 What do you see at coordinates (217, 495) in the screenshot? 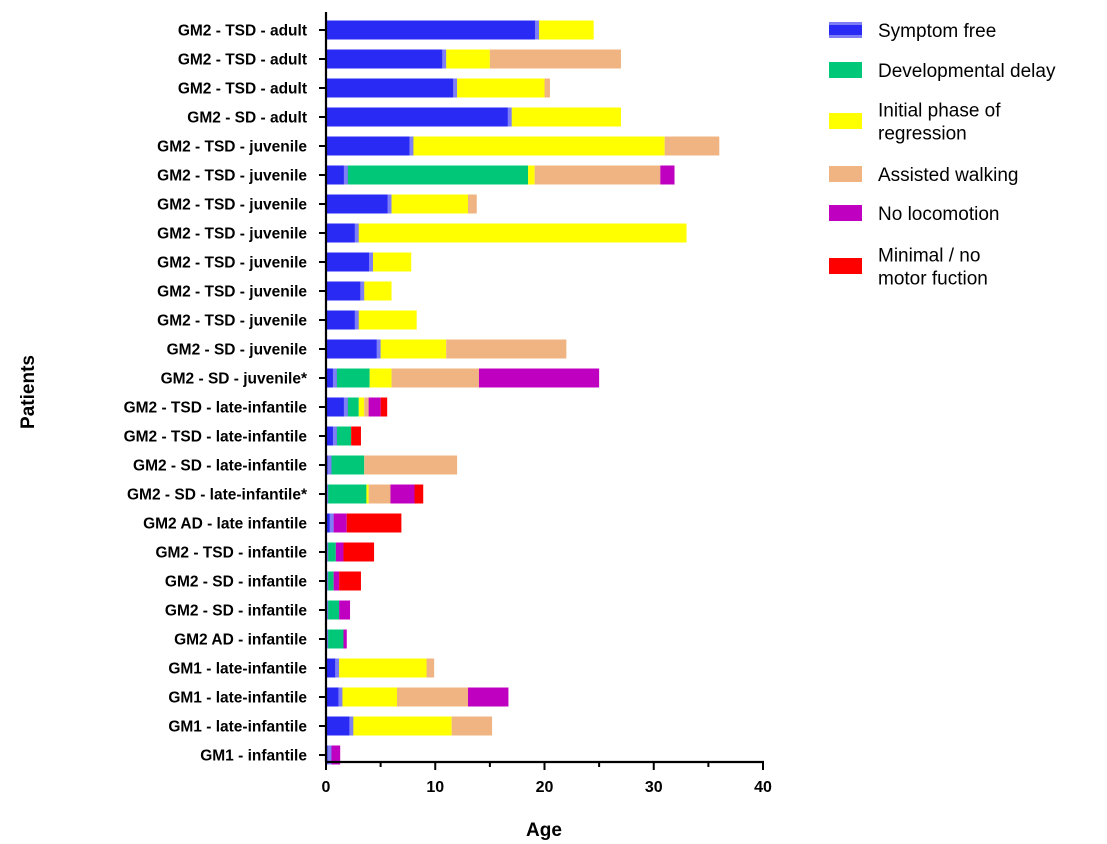
I see `category-label: GM2 - SD - late-infantile*` at bounding box center [217, 495].